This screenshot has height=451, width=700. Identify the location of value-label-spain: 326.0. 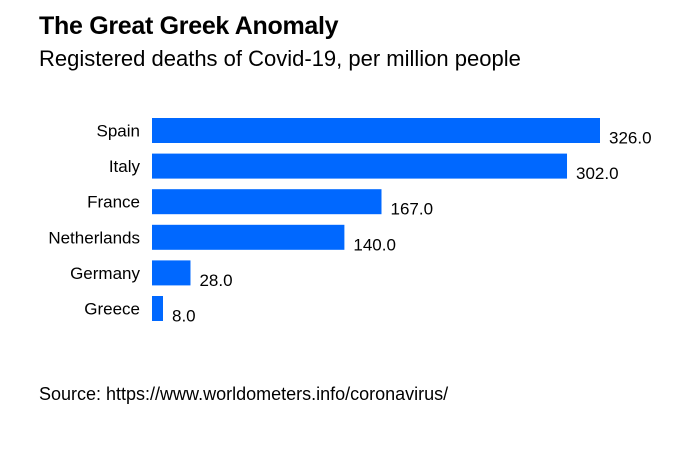
(630, 138).